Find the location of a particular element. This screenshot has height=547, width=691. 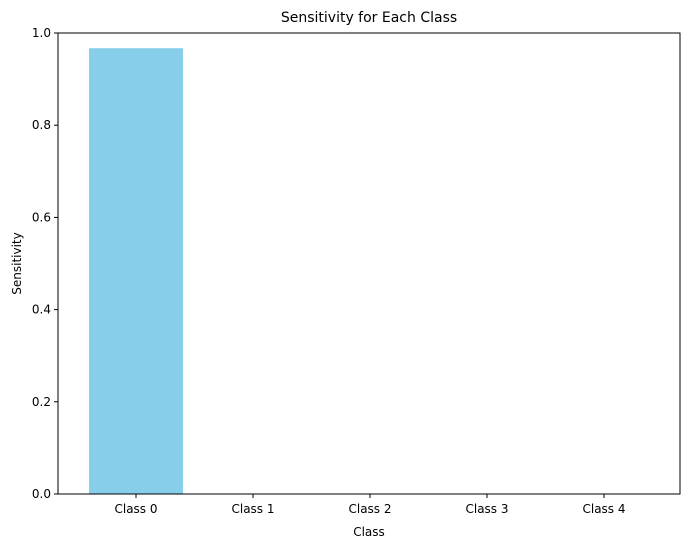

x-axis: Class 0 Class 1 Class 2 Class 3 Class 4 is located at coordinates (370, 505).